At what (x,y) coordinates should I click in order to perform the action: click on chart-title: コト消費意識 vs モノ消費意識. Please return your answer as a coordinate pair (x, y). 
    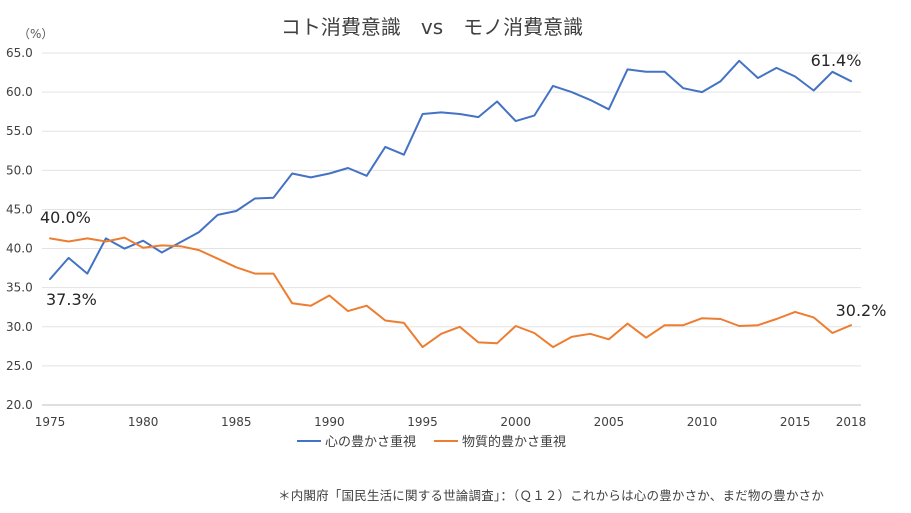
    Looking at the image, I should click on (432, 27).